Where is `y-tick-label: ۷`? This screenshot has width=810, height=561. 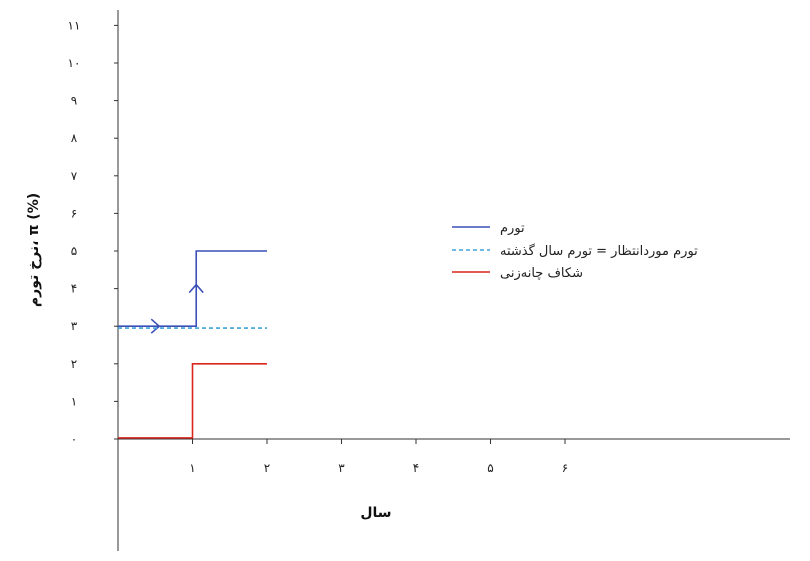
y-tick-label: ۷ is located at coordinates (74, 176).